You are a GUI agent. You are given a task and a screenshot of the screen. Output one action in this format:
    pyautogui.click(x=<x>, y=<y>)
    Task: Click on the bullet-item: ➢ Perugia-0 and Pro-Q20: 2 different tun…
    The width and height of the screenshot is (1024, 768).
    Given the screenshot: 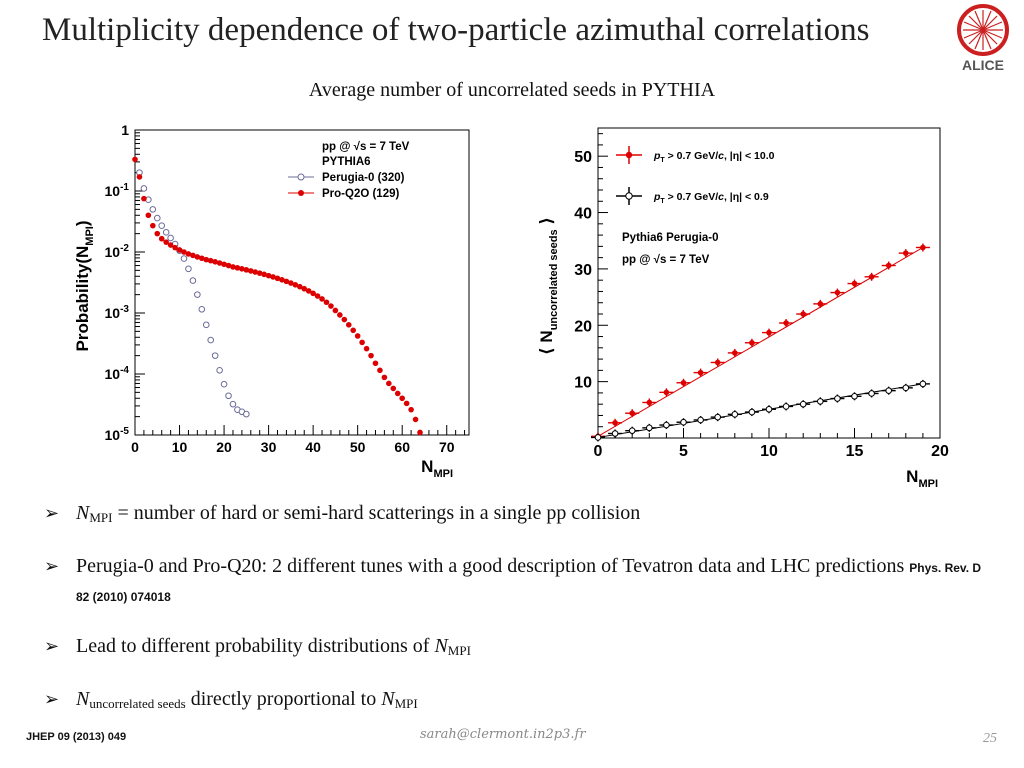 What is the action you would take?
    pyautogui.click(x=514, y=582)
    